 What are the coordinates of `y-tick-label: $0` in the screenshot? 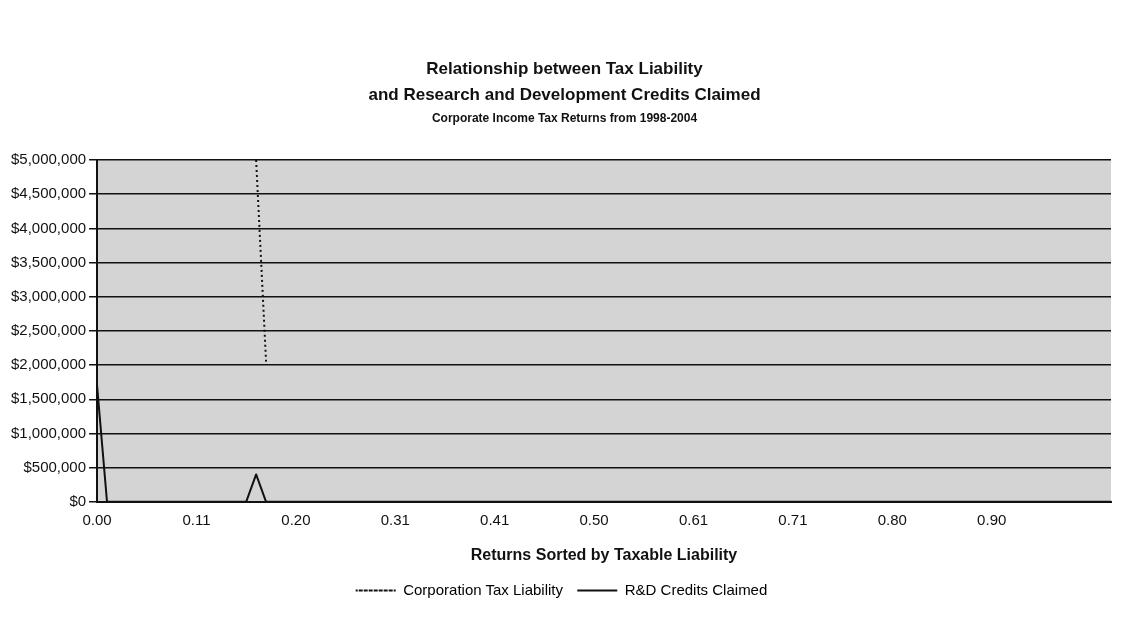 It's located at (78, 500).